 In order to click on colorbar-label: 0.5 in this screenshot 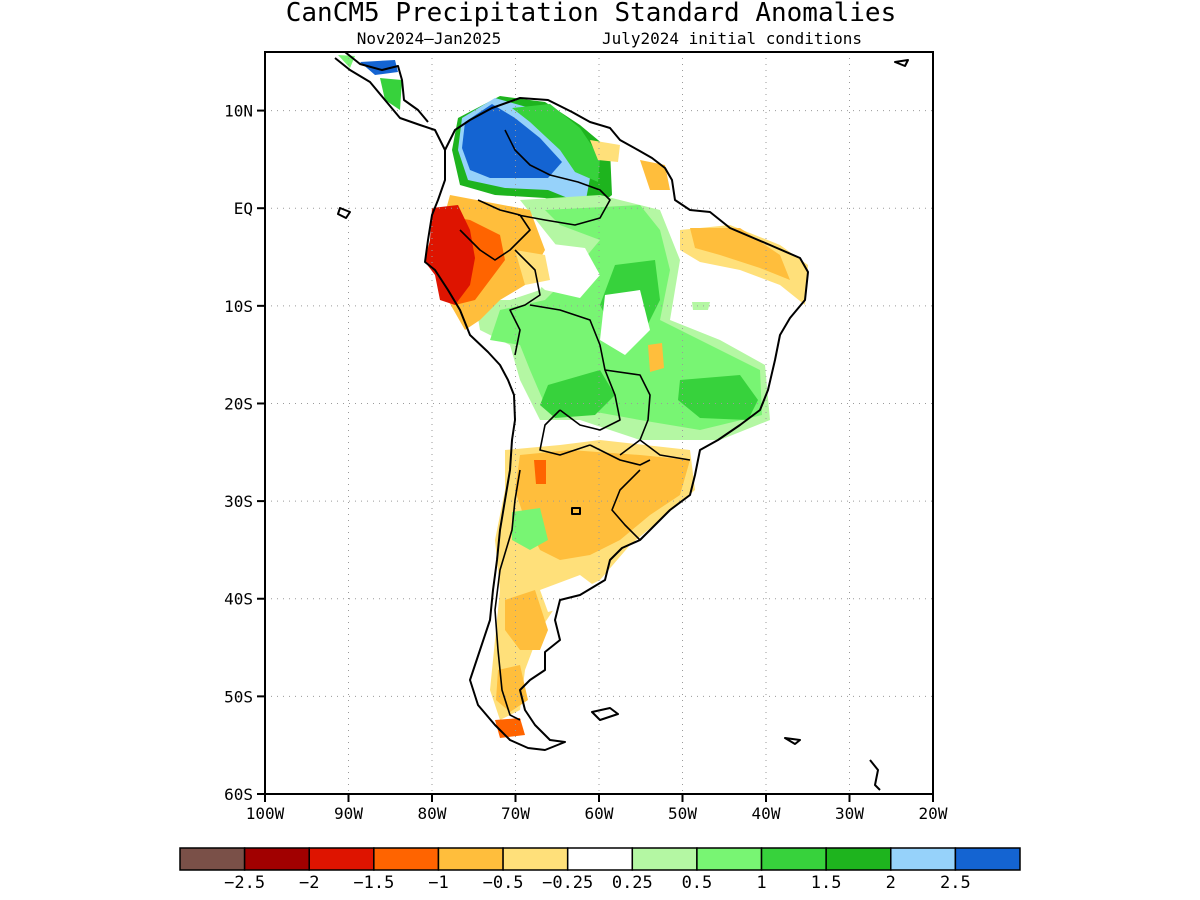, I will do `click(697, 883)`.